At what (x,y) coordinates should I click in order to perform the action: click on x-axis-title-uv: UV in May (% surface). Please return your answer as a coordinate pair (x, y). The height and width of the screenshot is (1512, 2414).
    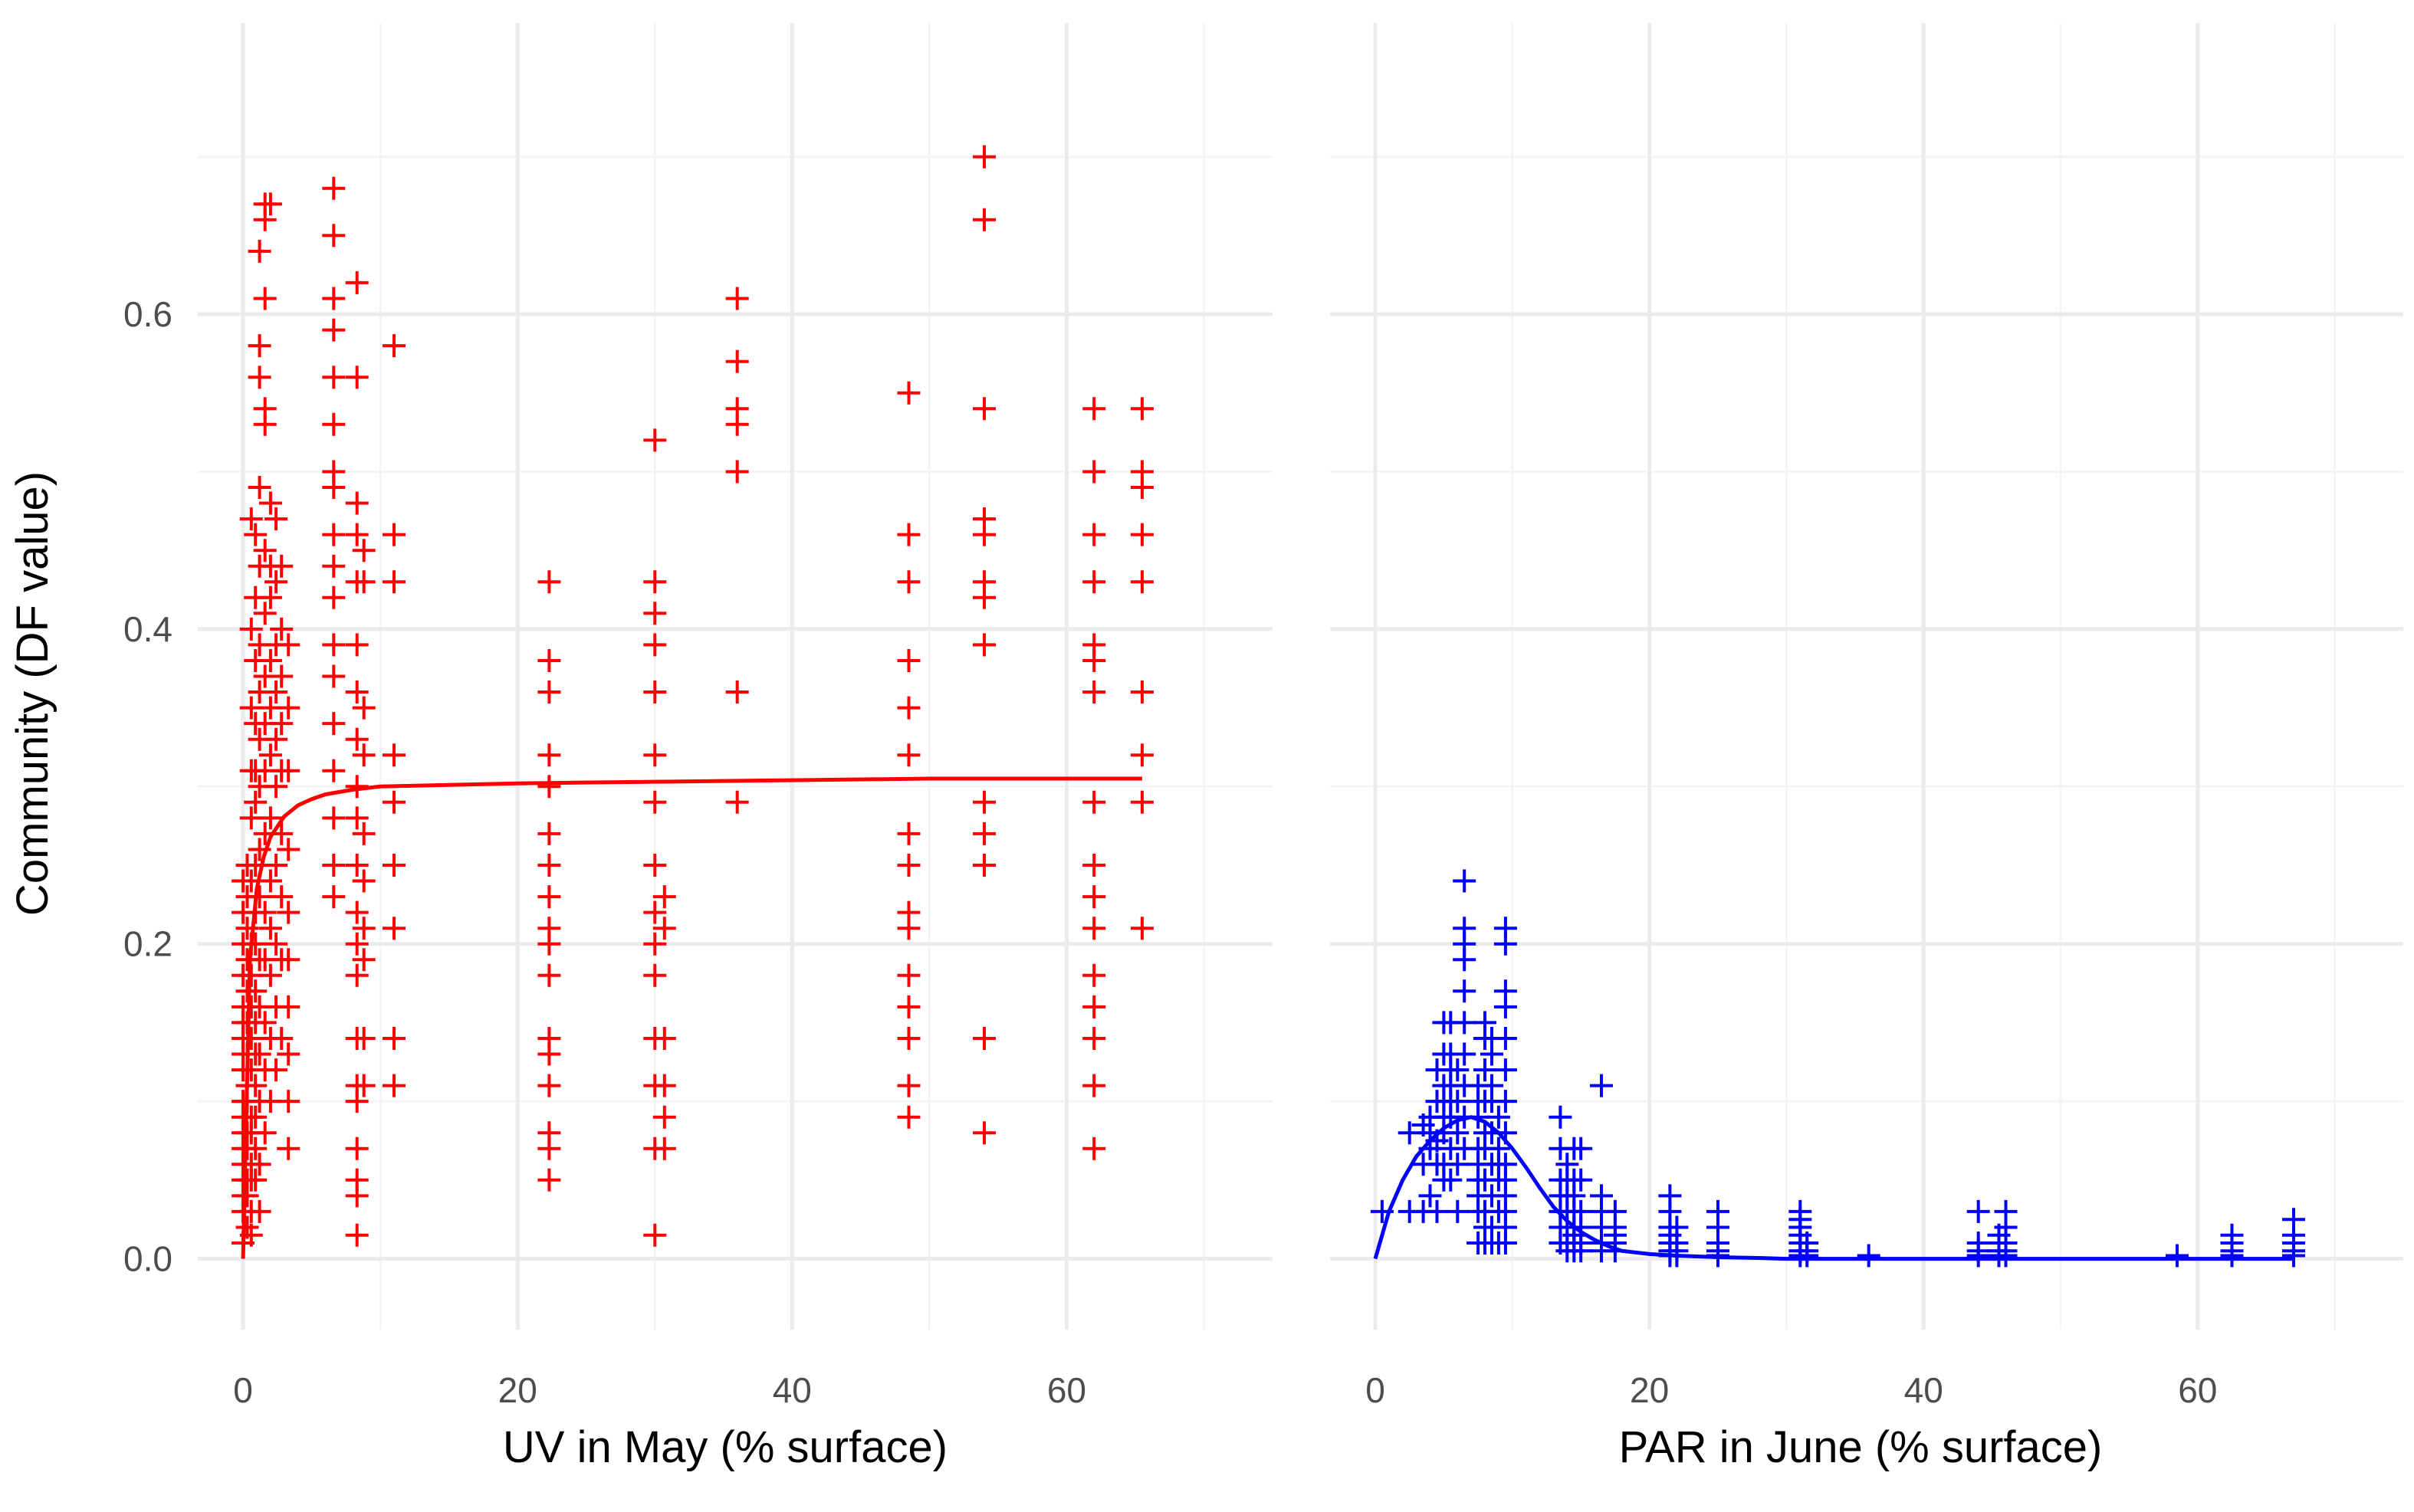
    Looking at the image, I should click on (725, 1447).